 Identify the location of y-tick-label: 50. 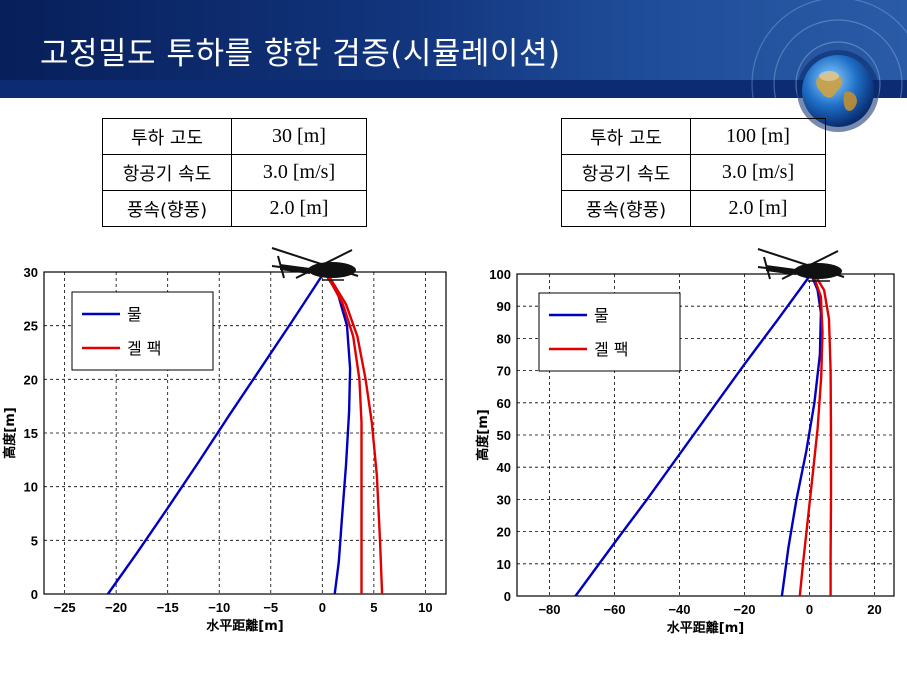
(504, 435).